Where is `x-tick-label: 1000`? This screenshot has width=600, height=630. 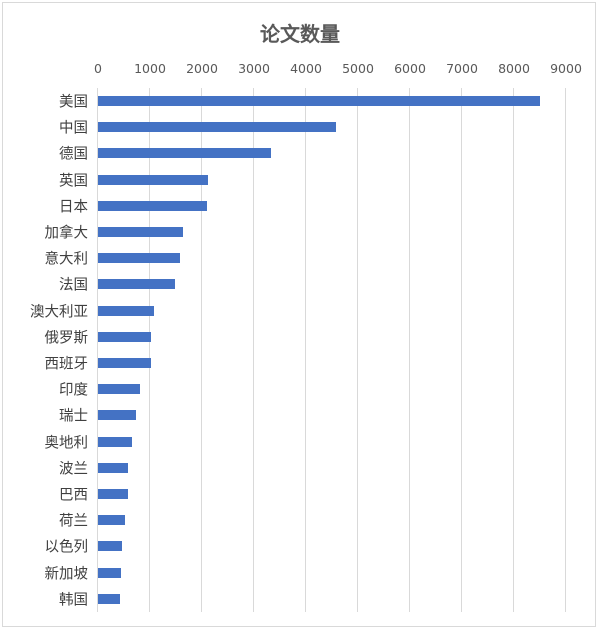 x-tick-label: 1000 is located at coordinates (150, 68).